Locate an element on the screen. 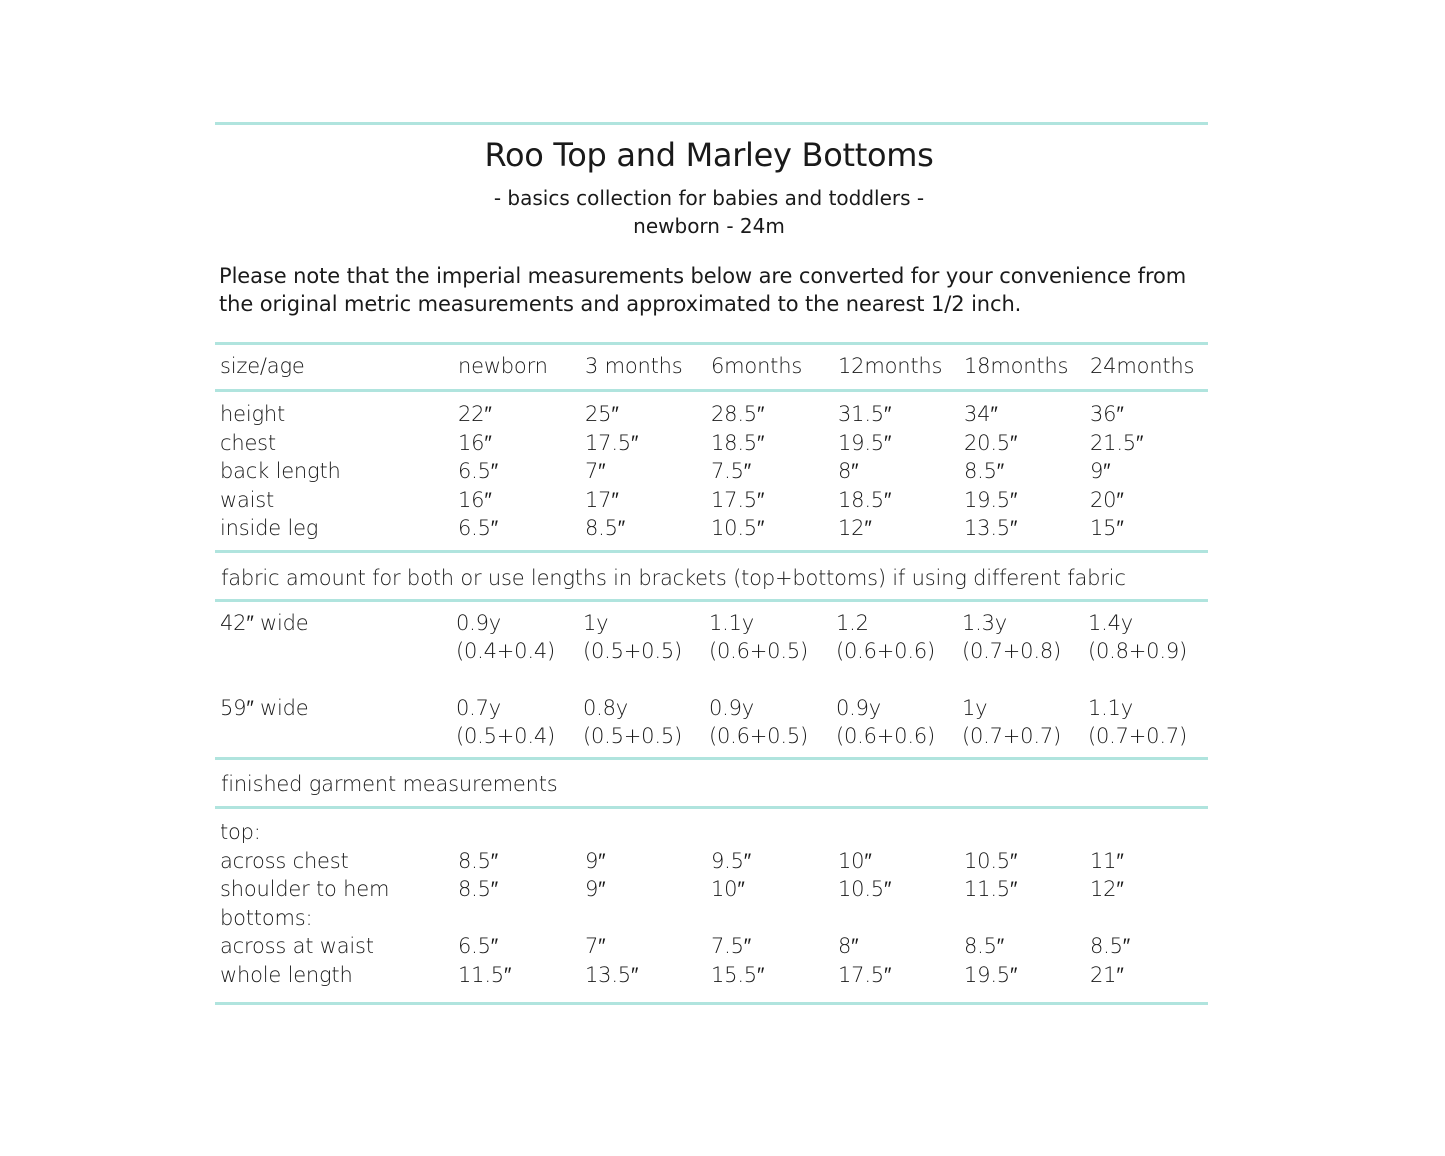 Image resolution: width=1445 pixels, height=1156 pixels. row-label: waist is located at coordinates (247, 499).